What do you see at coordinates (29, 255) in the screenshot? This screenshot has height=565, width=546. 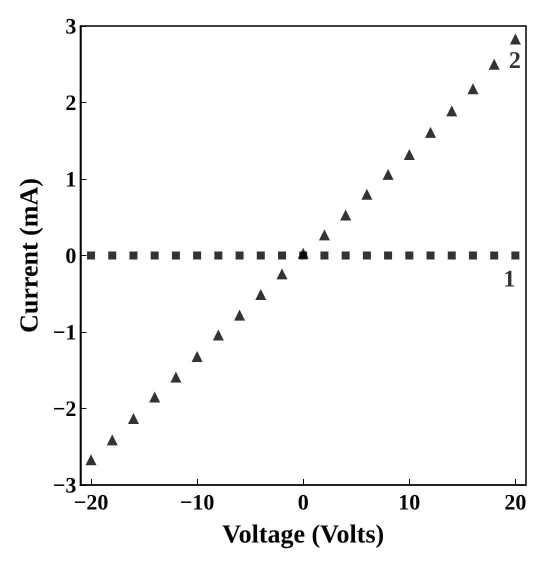 I see `y-axis-title: Current (mA)` at bounding box center [29, 255].